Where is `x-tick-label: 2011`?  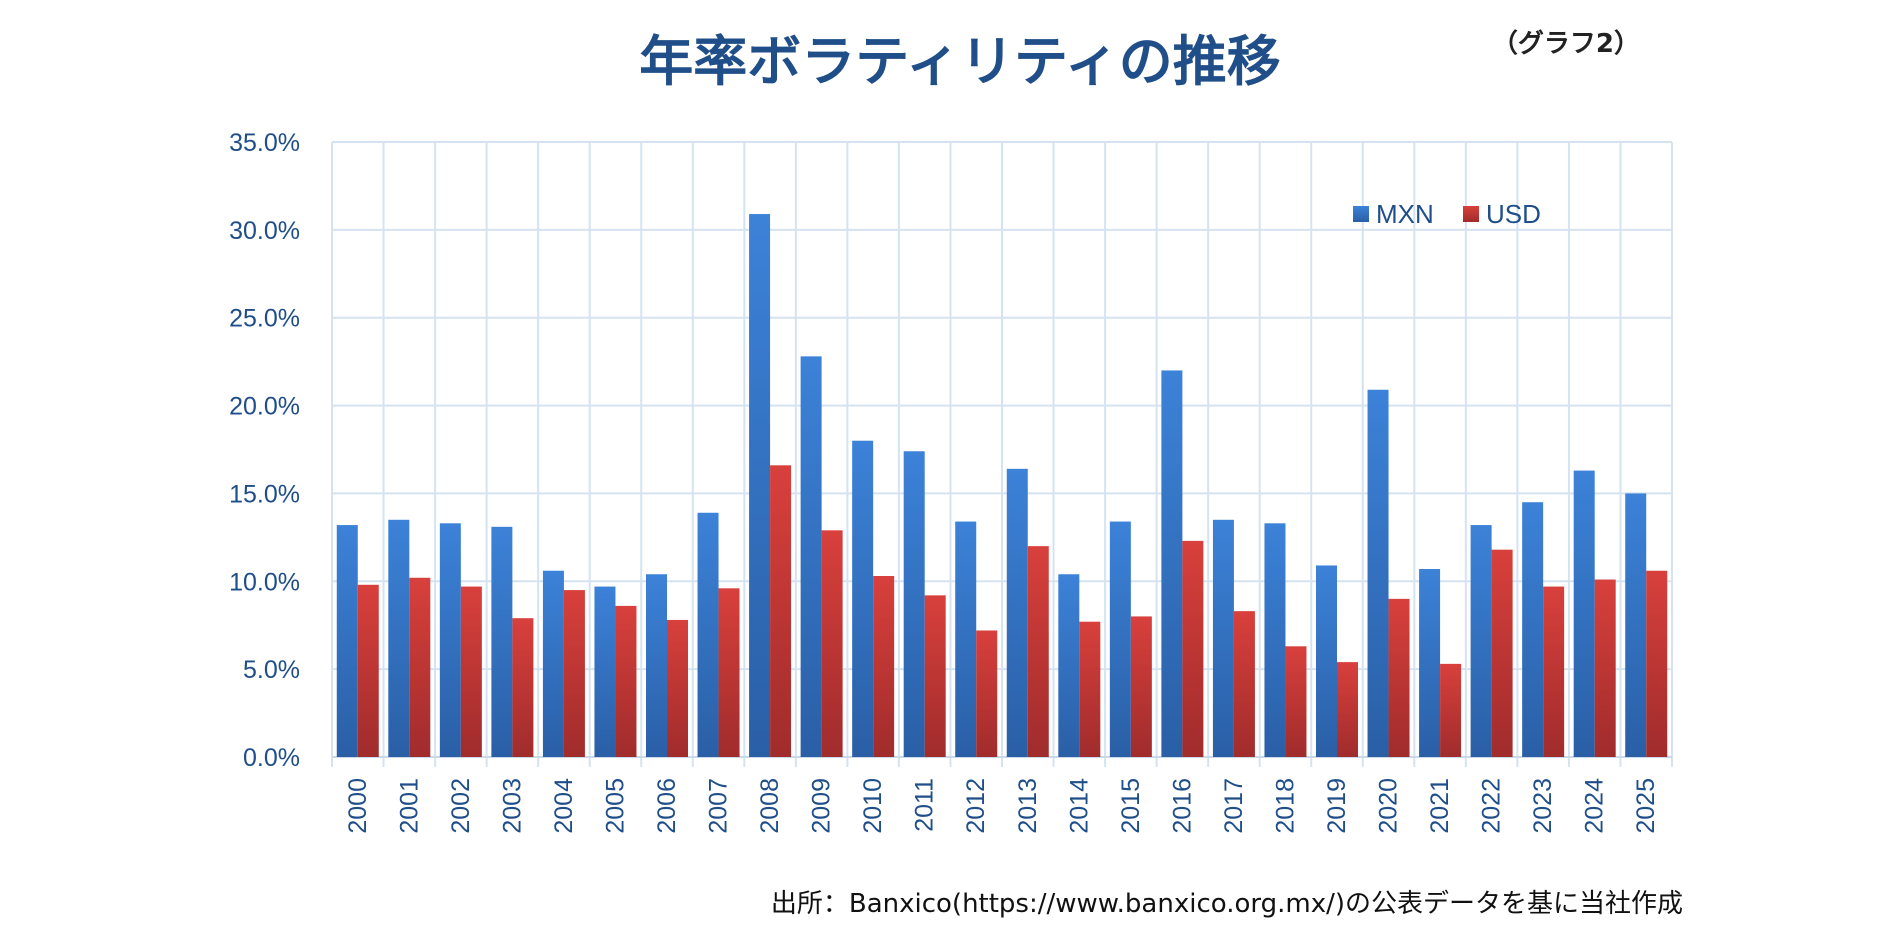
x-tick-label: 2011 is located at coordinates (925, 805).